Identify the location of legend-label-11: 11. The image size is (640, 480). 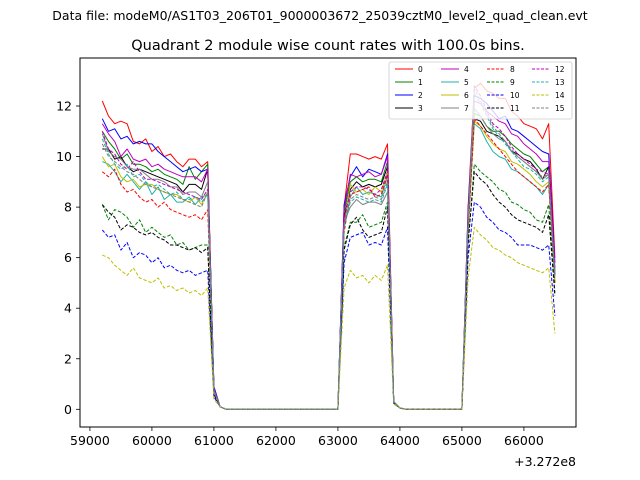
(515, 108).